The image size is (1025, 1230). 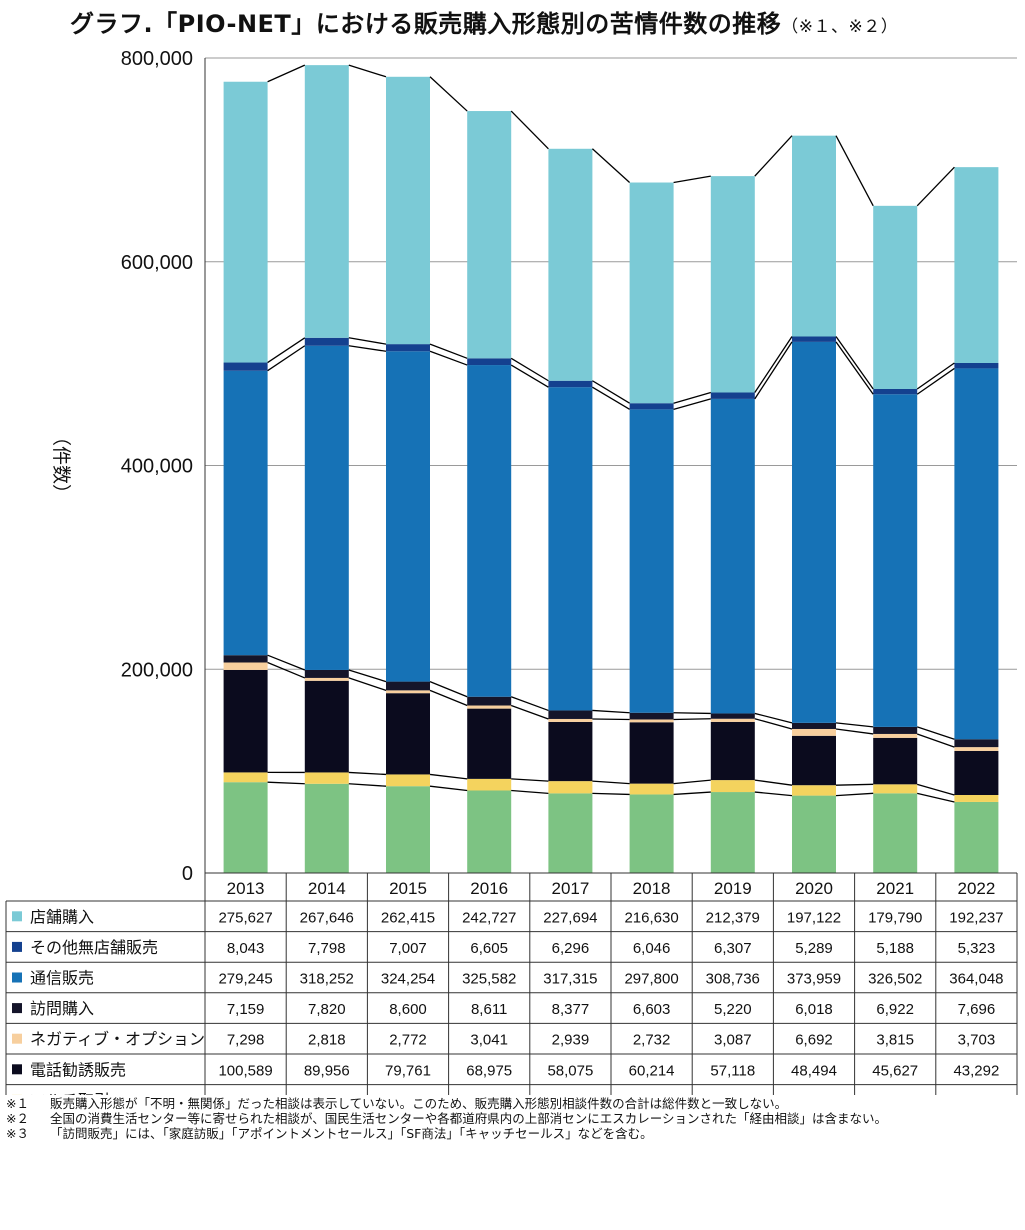 What do you see at coordinates (489, 1040) in the screenshot?
I see `data-label: 3,041` at bounding box center [489, 1040].